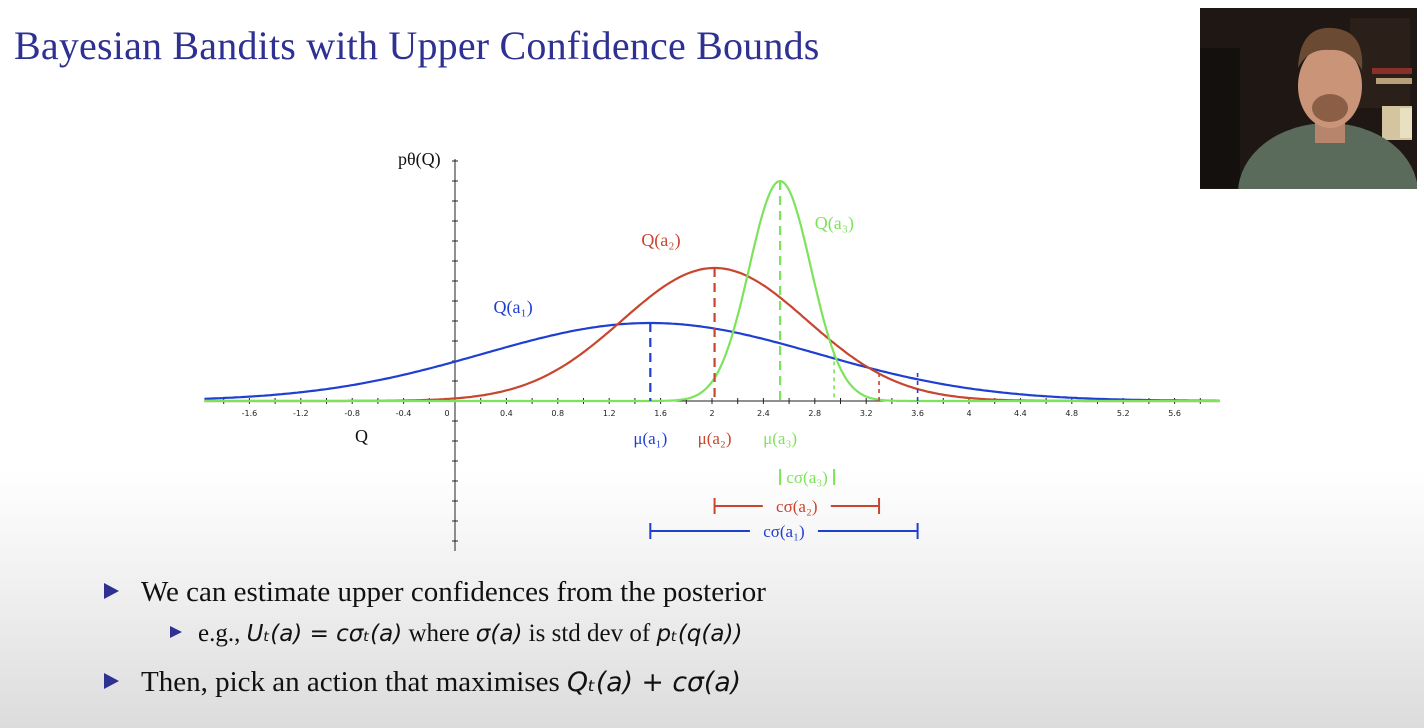 This screenshot has height=728, width=1424. Describe the element at coordinates (1123, 413) in the screenshot. I see `x-tick-label: 5.2` at that location.